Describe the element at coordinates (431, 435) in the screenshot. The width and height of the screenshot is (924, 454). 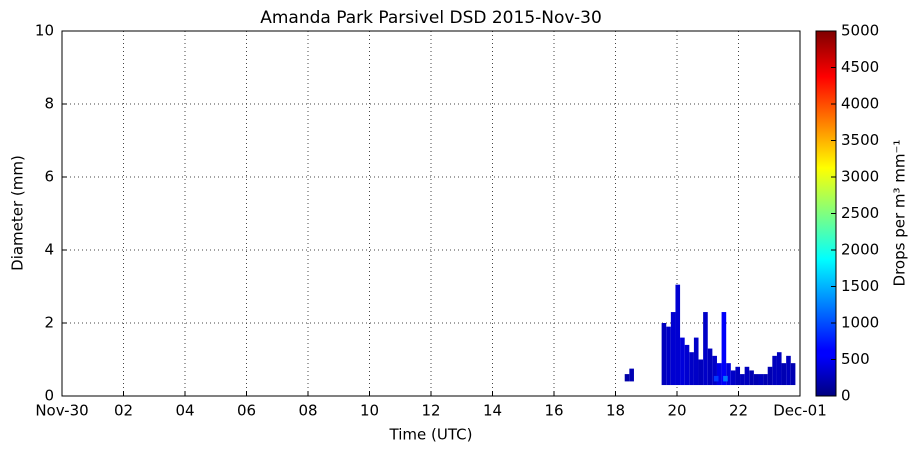
I see `x-axis-label: Time (UTC)` at that location.